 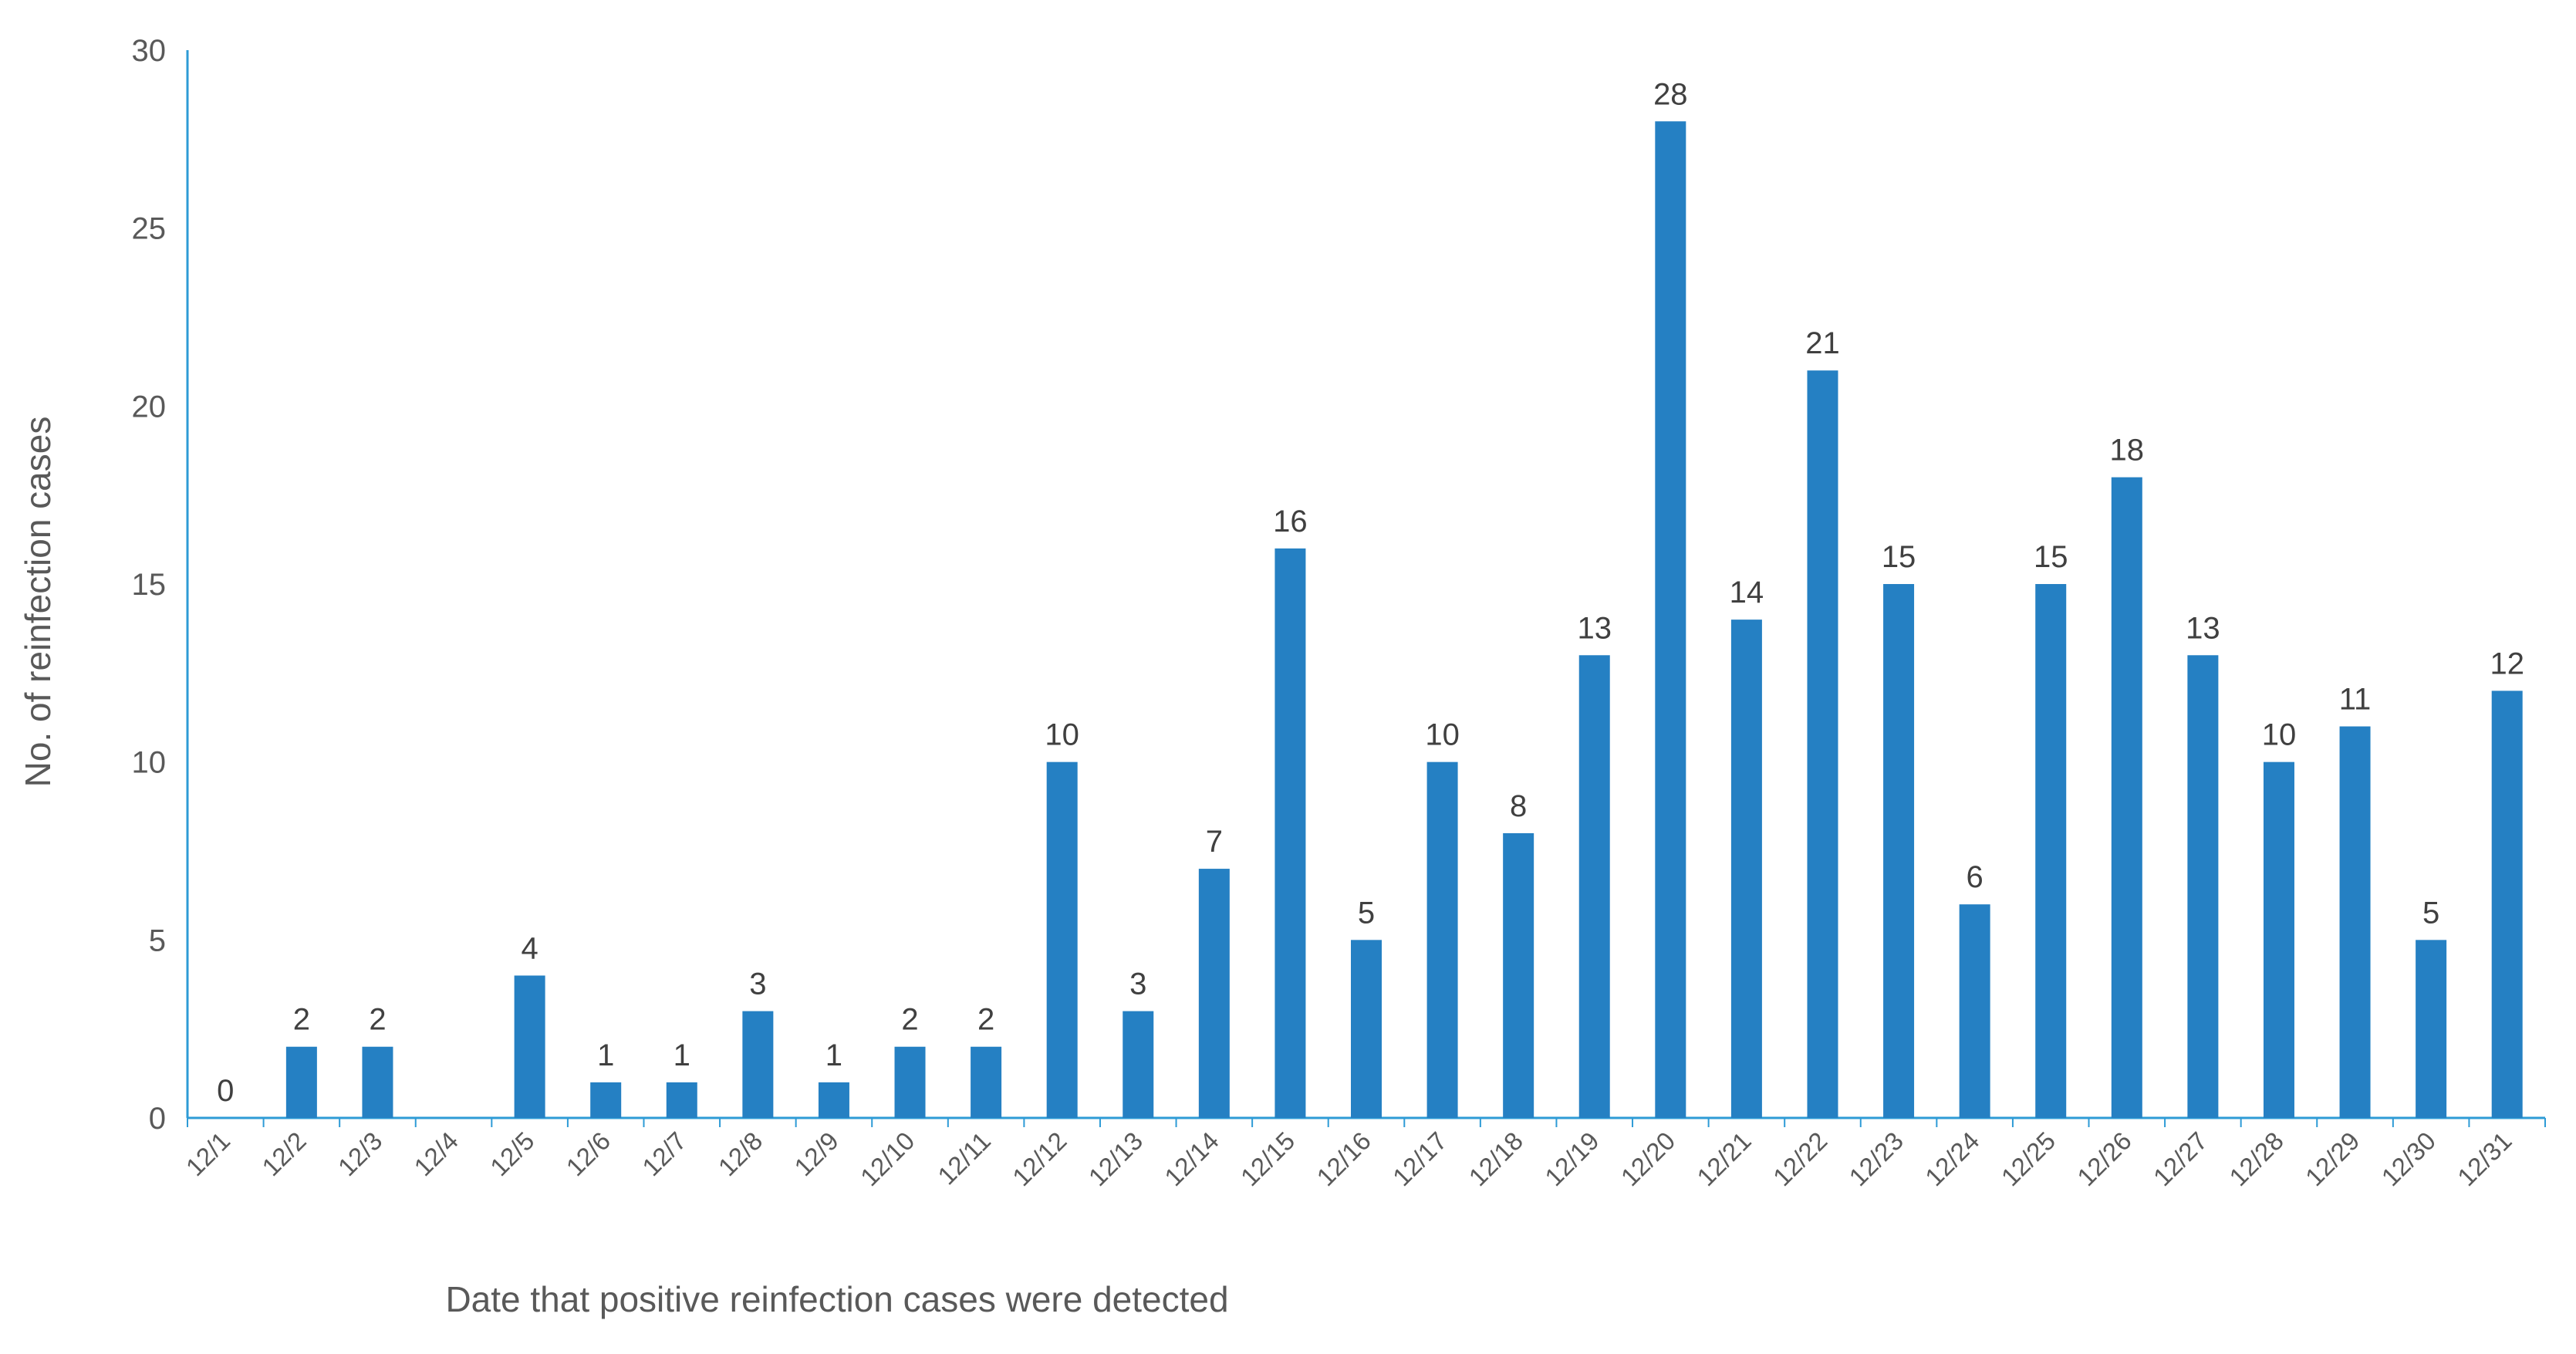 What do you see at coordinates (1040, 1159) in the screenshot?
I see `x-tick-label: 12/12` at bounding box center [1040, 1159].